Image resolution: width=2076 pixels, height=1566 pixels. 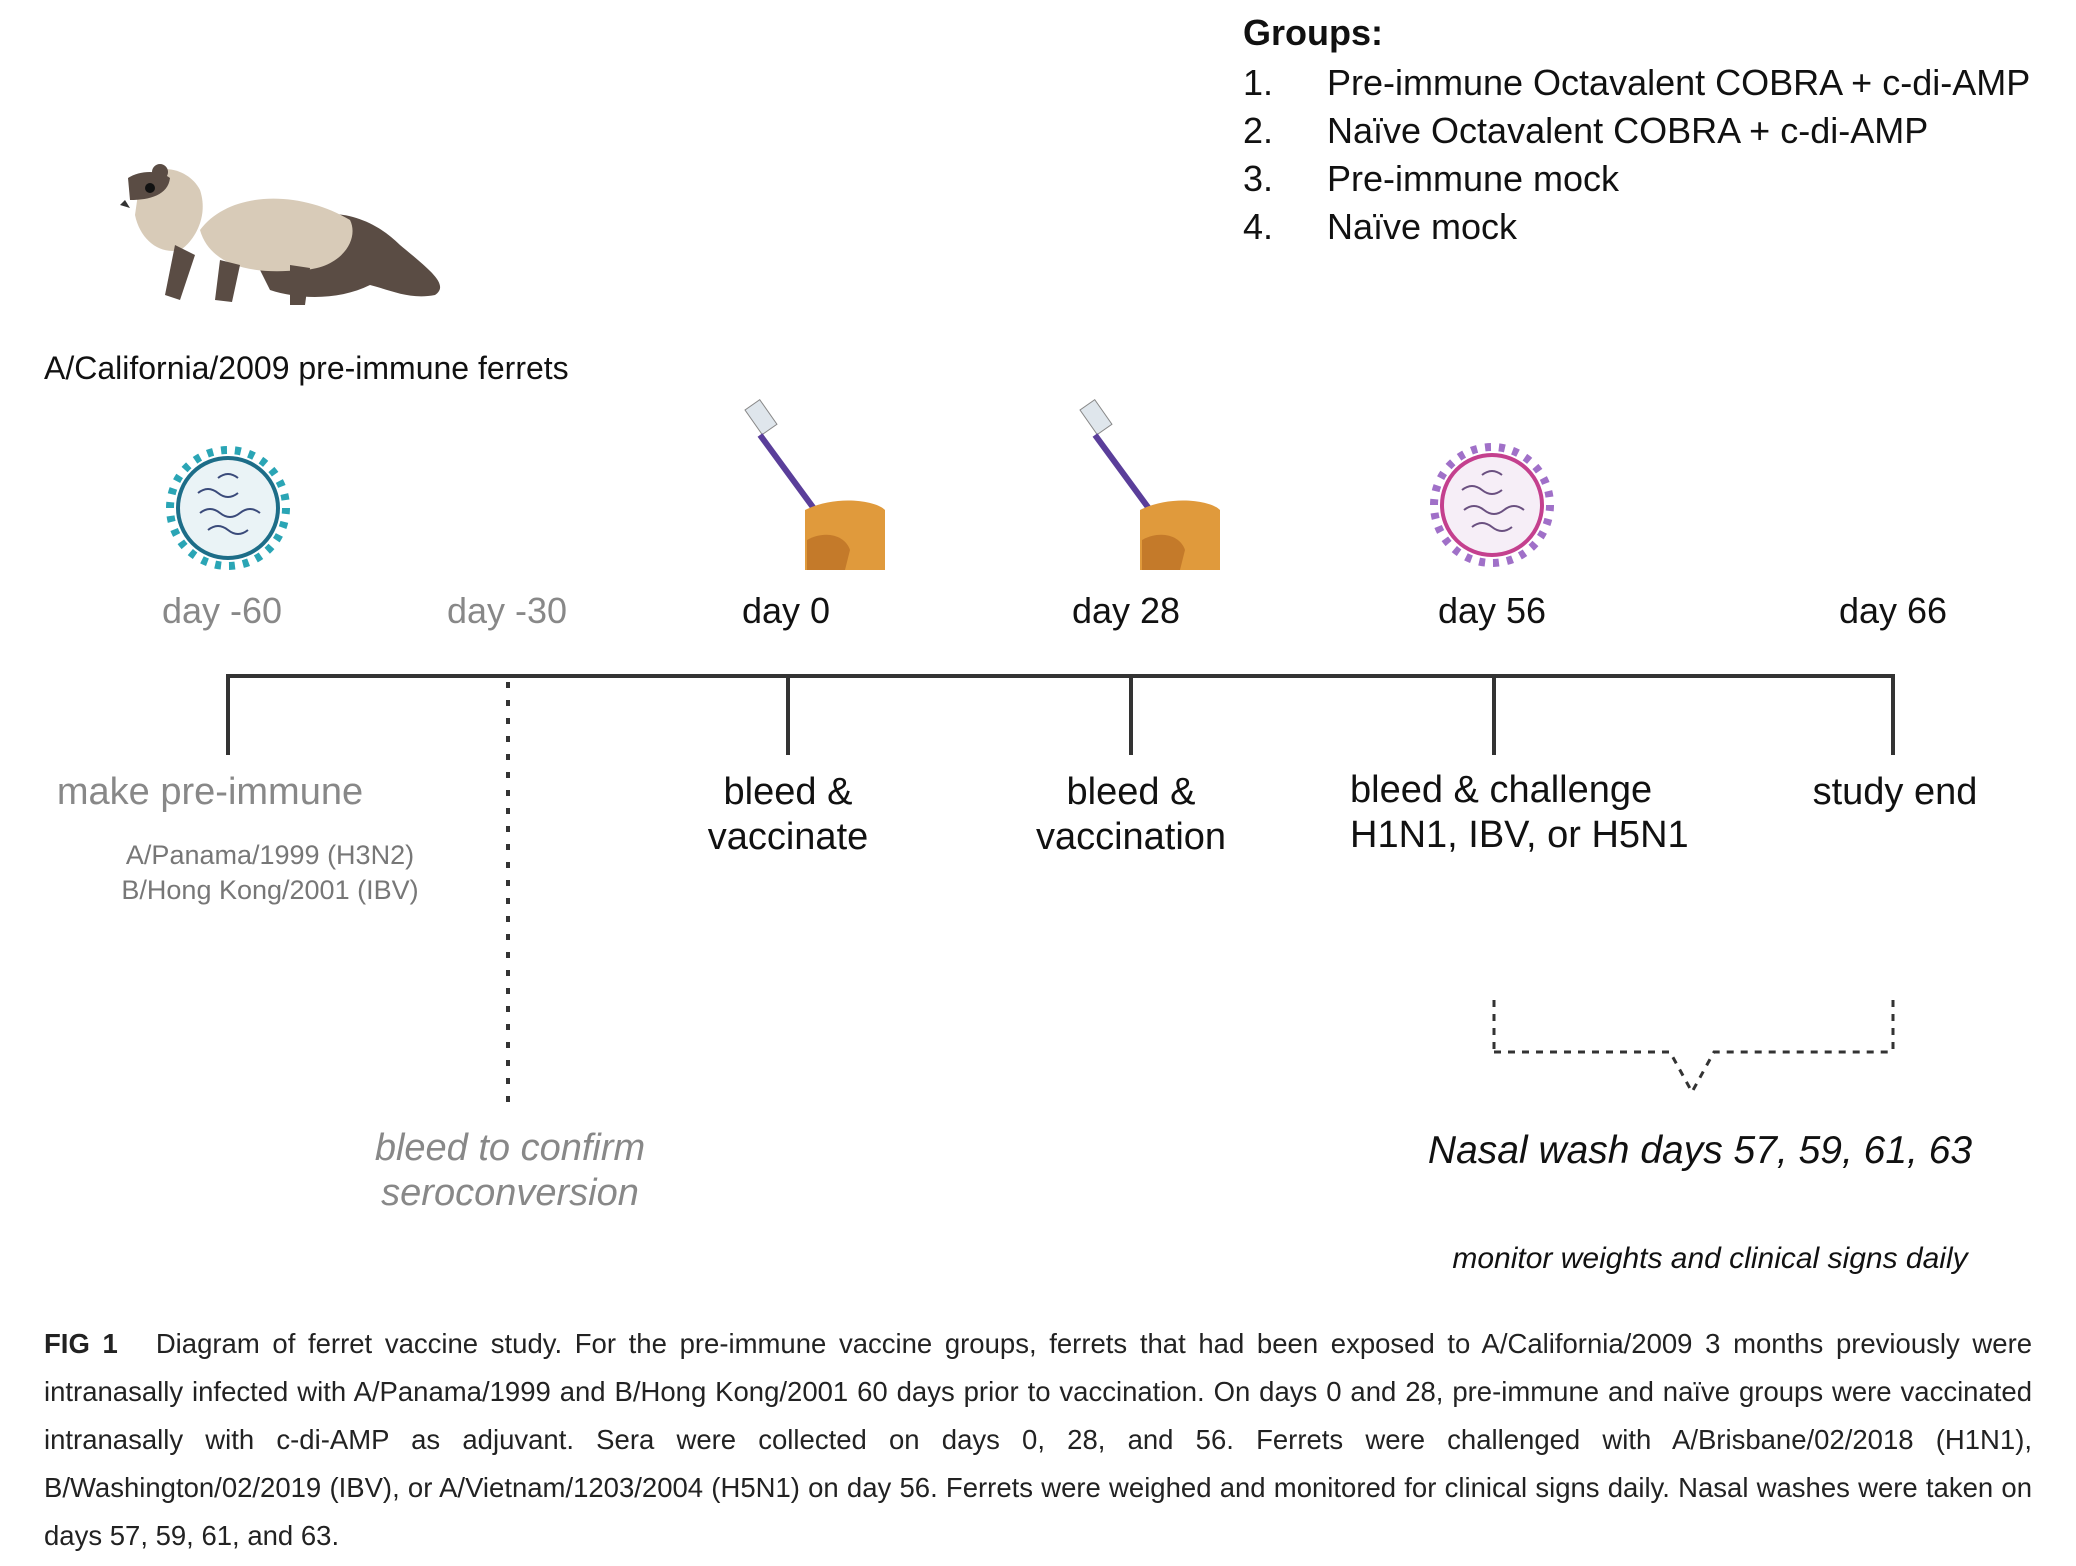 I want to click on group-item: 3. Pre-immune mock, so click(x=1431, y=179).